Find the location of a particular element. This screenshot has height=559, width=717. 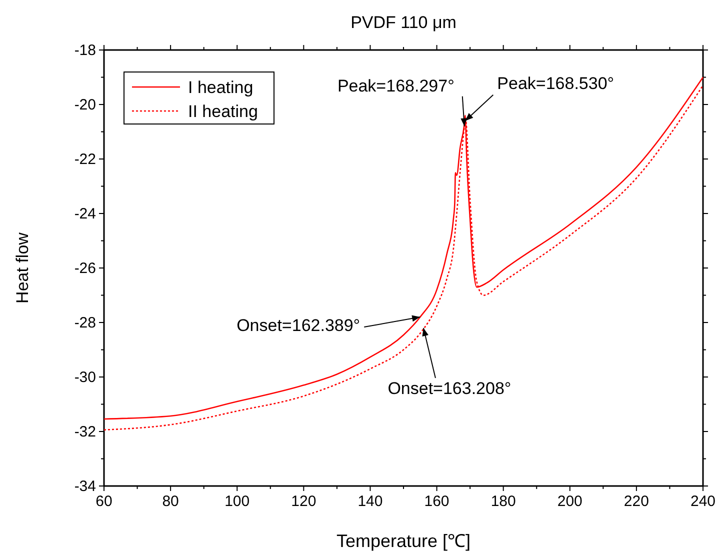

annotation: Peak=168.297° is located at coordinates (395, 86).